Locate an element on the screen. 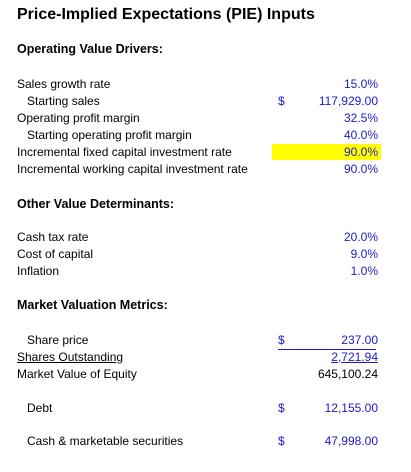 This screenshot has height=472, width=411. row-market-value-of-equity: Market Value of Equity 645,100.24 is located at coordinates (205, 374).